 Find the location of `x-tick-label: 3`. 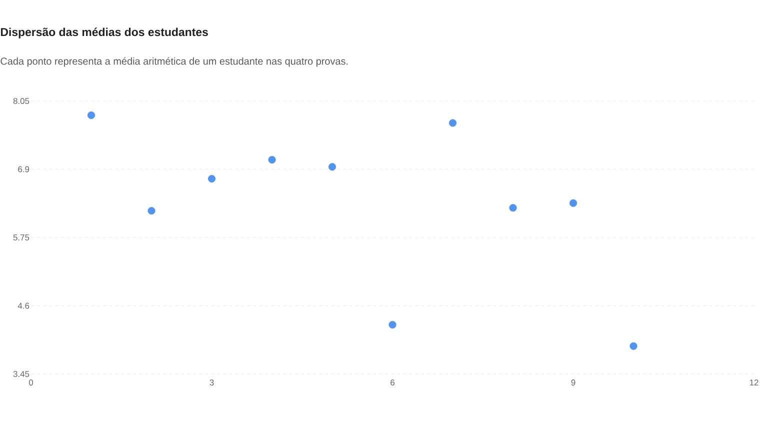

x-tick-label: 3 is located at coordinates (212, 383).